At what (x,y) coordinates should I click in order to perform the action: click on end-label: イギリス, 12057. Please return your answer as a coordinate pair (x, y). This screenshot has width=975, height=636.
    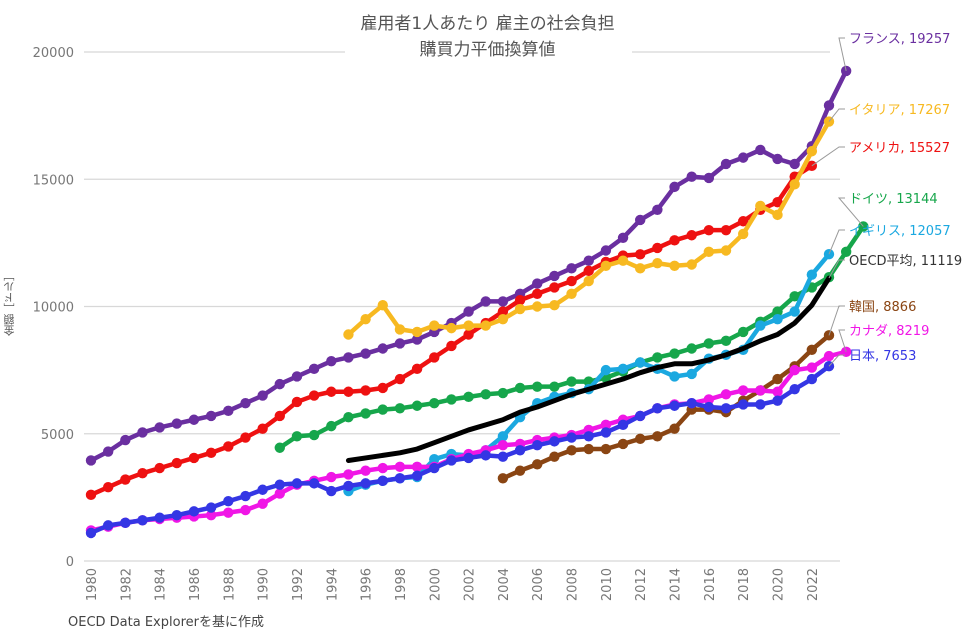
    Looking at the image, I should click on (900, 231).